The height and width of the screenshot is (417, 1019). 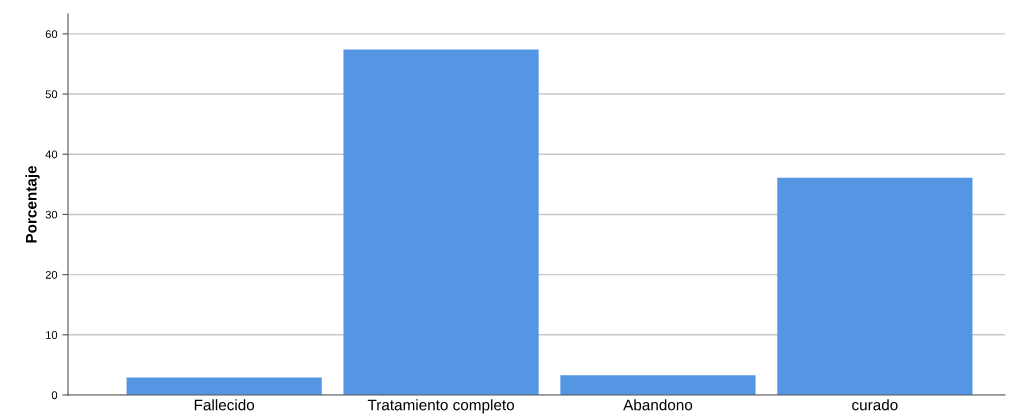 I want to click on x-tick-label: Abandono, so click(x=658, y=405).